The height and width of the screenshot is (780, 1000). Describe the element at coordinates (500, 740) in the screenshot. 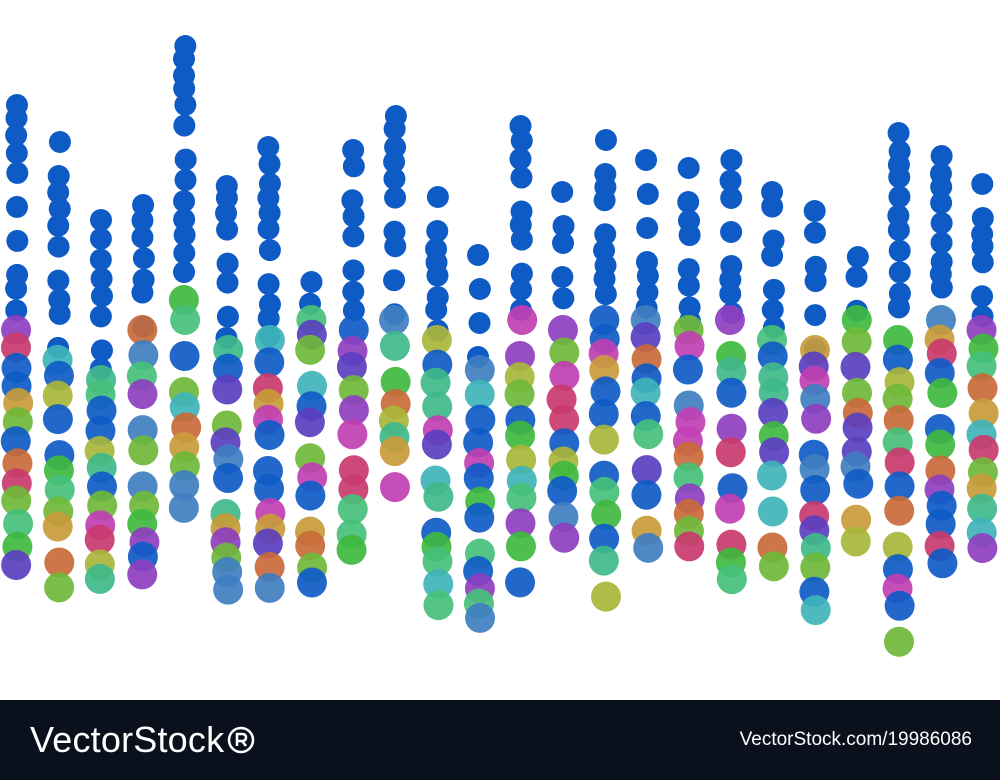

I see `stock-footer-banner: VectorStock VectorStock.com/19986086` at that location.